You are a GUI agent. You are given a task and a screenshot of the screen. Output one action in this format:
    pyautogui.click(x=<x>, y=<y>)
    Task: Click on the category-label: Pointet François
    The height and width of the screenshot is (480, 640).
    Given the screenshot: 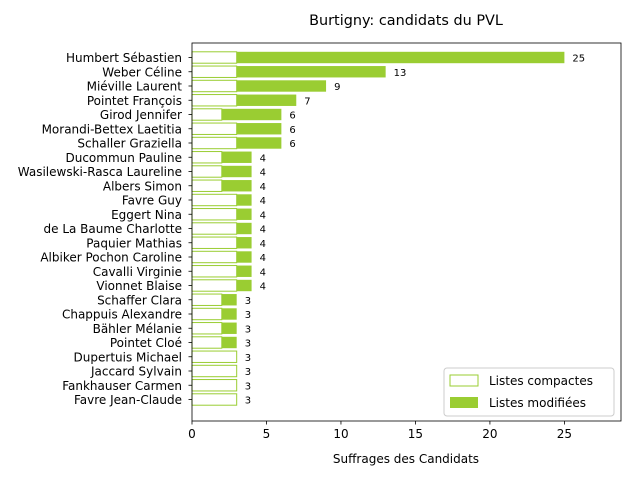 What is the action you would take?
    pyautogui.click(x=134, y=101)
    